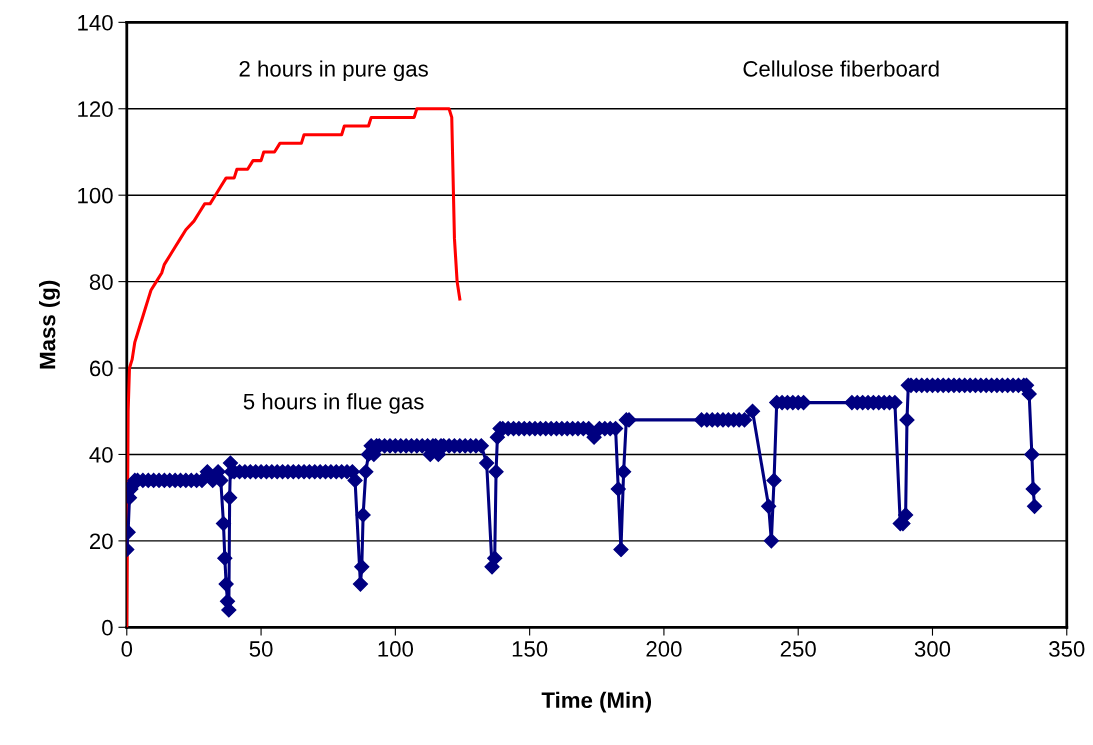 The image size is (1093, 745). What do you see at coordinates (101, 368) in the screenshot?
I see `y-tick-label: 60` at bounding box center [101, 368].